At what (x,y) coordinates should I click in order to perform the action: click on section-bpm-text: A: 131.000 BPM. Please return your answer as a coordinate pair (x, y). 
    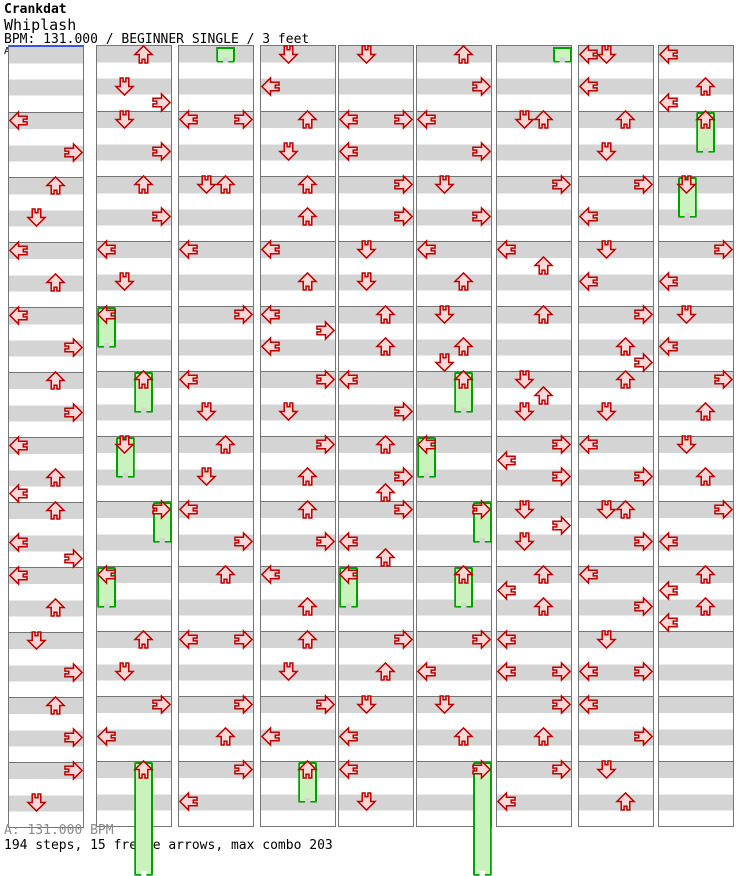
    Looking at the image, I should click on (59, 830).